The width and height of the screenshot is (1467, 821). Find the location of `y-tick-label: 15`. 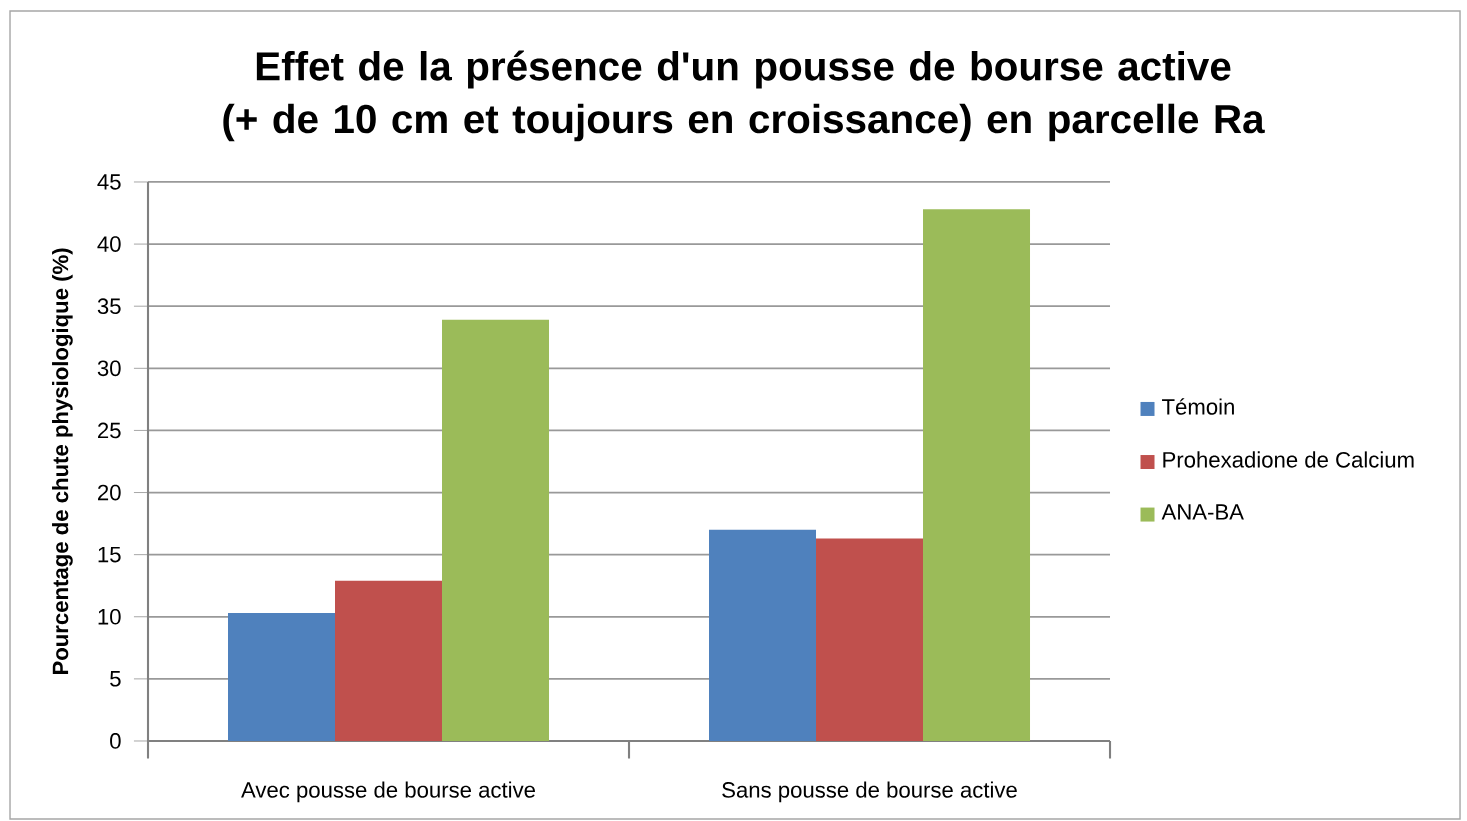

y-tick-label: 15 is located at coordinates (109, 554).